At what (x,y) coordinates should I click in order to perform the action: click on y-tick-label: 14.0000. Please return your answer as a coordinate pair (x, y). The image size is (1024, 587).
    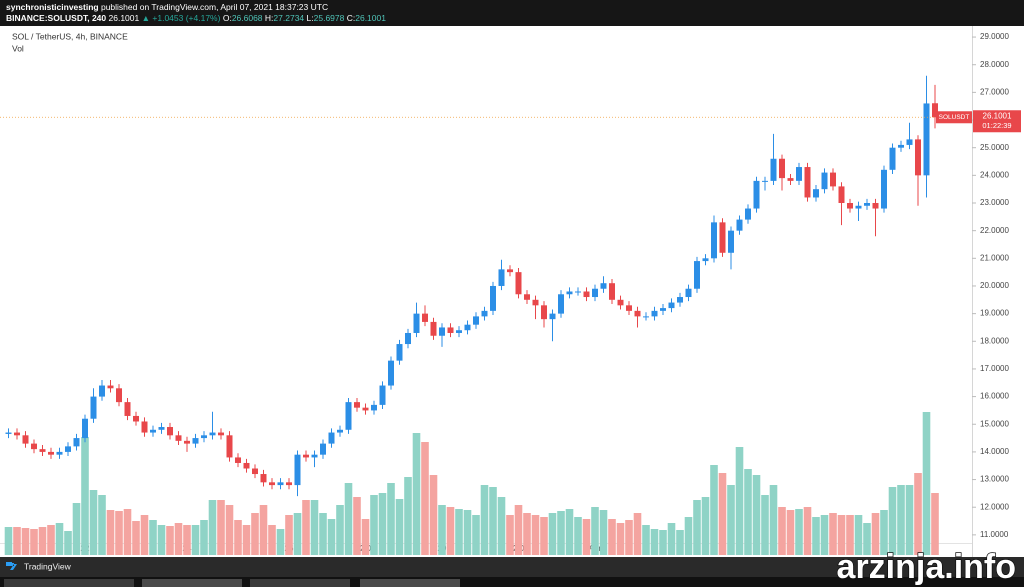
    Looking at the image, I should click on (994, 451).